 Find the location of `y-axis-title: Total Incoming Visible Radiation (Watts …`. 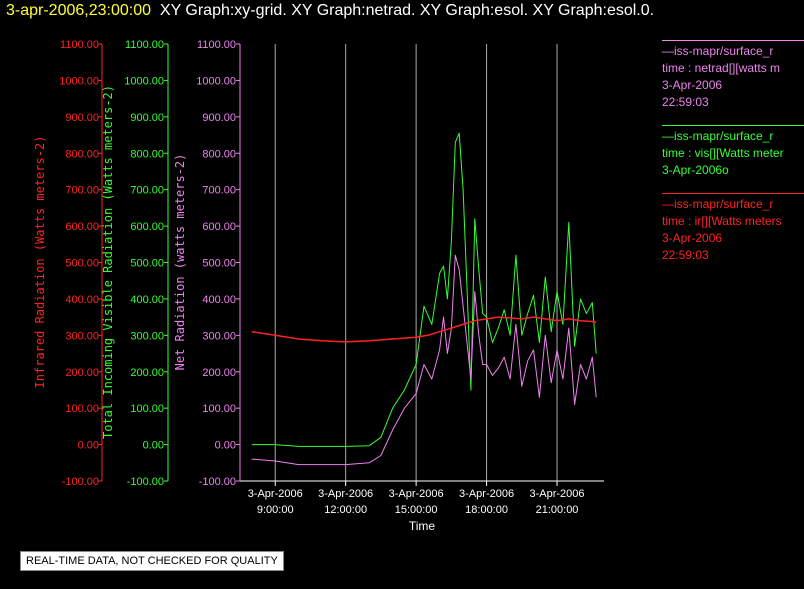

y-axis-title: Total Incoming Visible Radiation (Watts … is located at coordinates (108, 262).